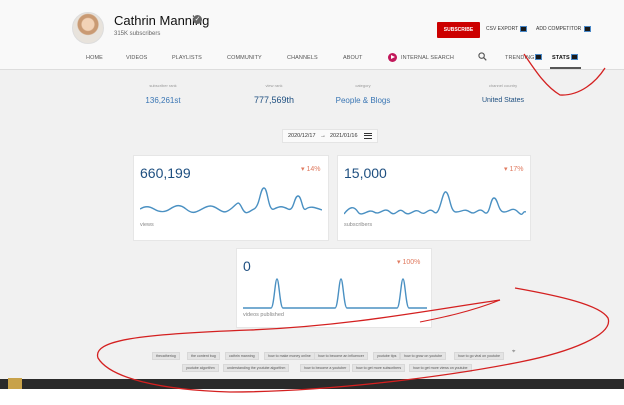 This screenshot has height=405, width=624. What do you see at coordinates (163, 100) in the screenshot?
I see `subscriber-rank-value: 136,261st` at bounding box center [163, 100].